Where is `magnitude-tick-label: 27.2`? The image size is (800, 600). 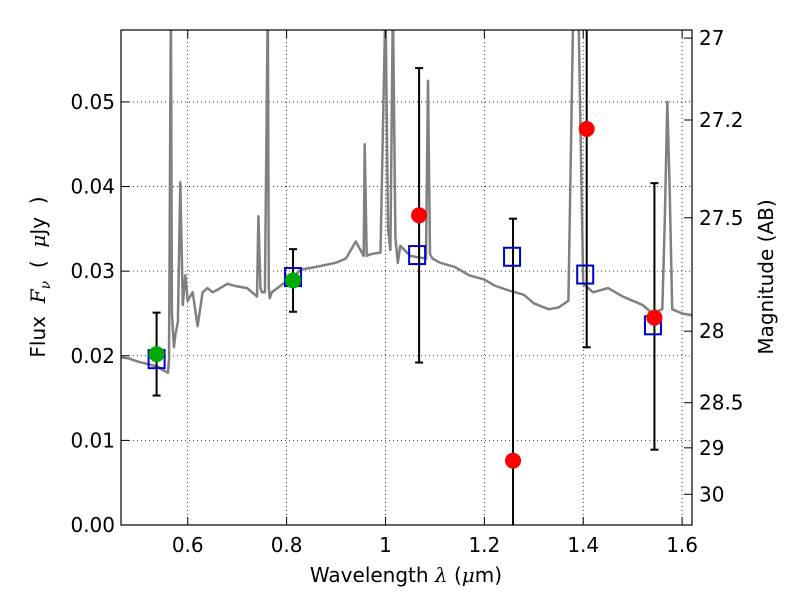
magnitude-tick-label: 27.2 is located at coordinates (721, 120).